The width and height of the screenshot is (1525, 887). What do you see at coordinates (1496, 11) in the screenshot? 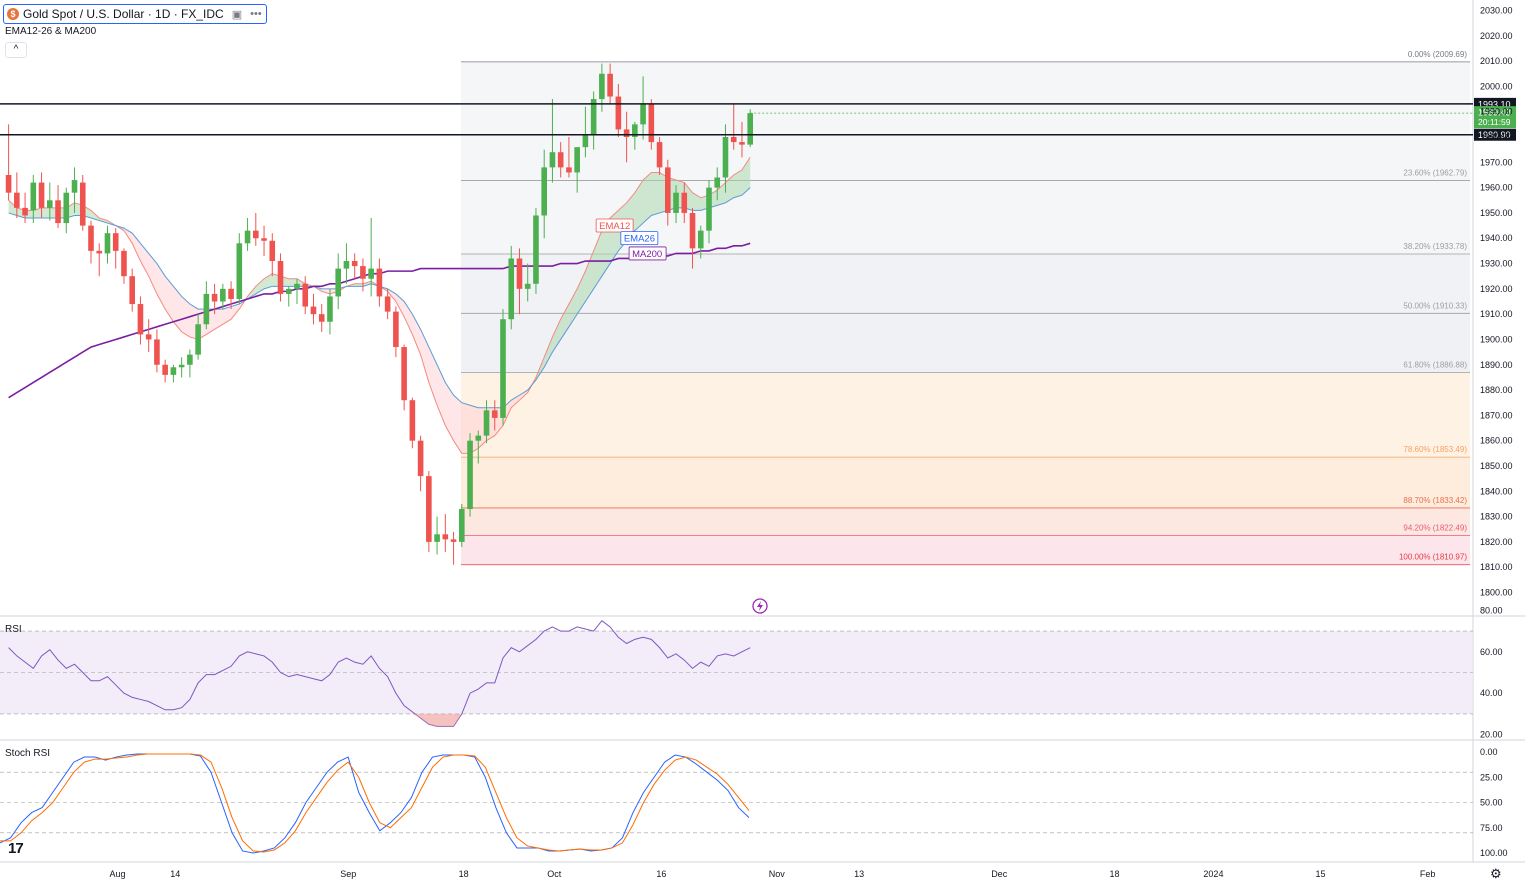
I see `price-tick-label: 2030.00` at bounding box center [1496, 11].